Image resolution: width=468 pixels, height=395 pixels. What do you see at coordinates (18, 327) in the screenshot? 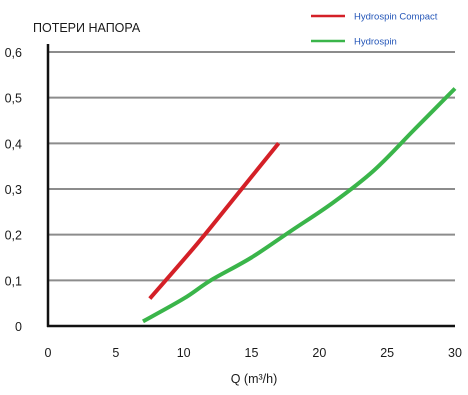
I see `y-tick-label: 0` at bounding box center [18, 327].